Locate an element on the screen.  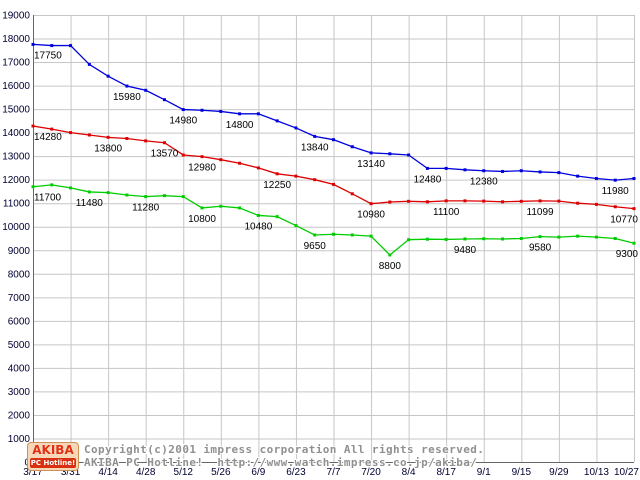
svg-text: 14980 is located at coordinates (183, 121).